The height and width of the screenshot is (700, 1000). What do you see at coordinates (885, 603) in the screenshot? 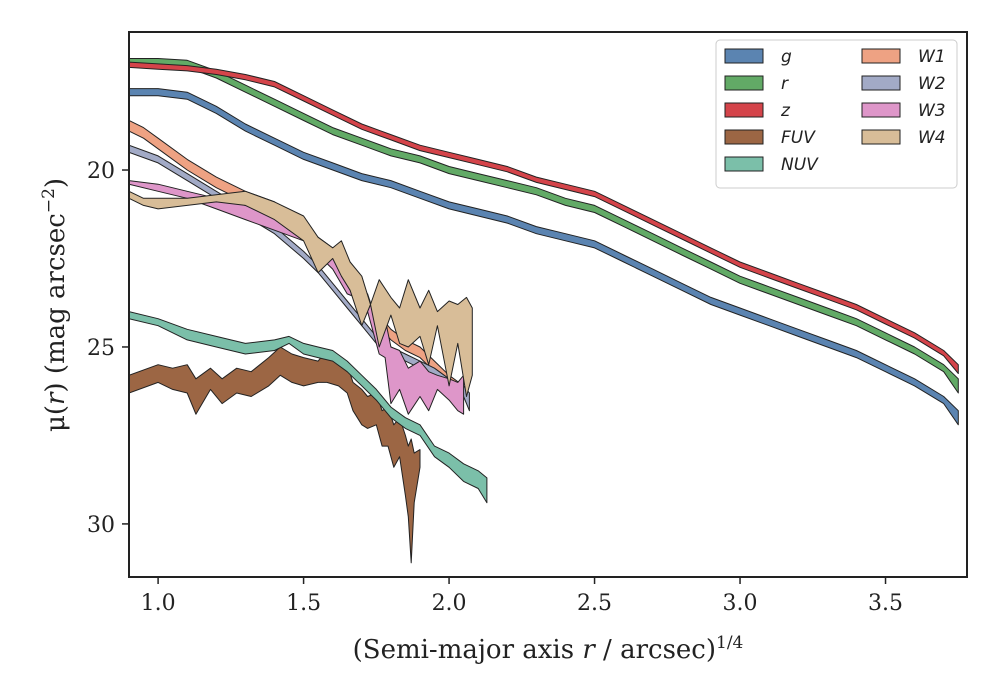
I see `x-tick-label: 3.5` at bounding box center [885, 603].